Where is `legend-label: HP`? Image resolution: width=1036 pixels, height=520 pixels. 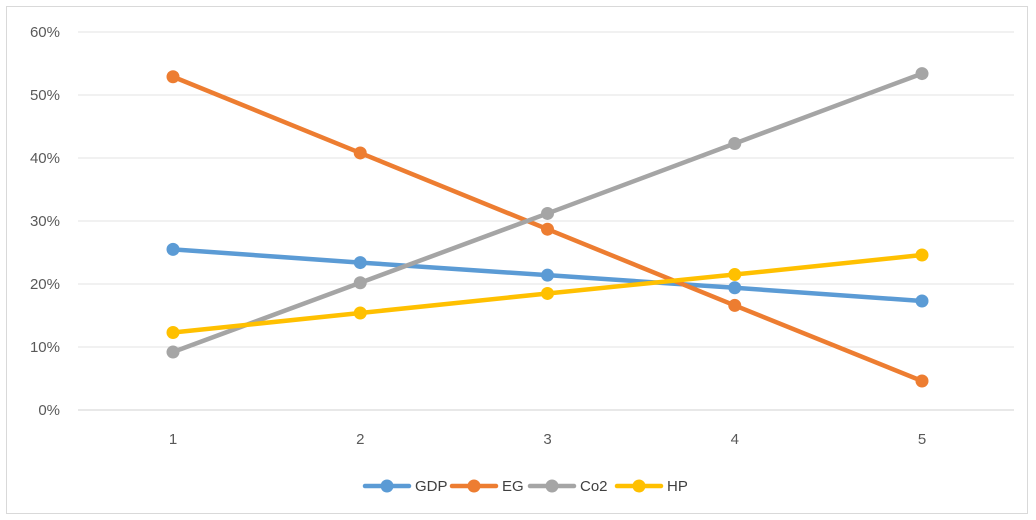
legend-label: HP is located at coordinates (677, 486).